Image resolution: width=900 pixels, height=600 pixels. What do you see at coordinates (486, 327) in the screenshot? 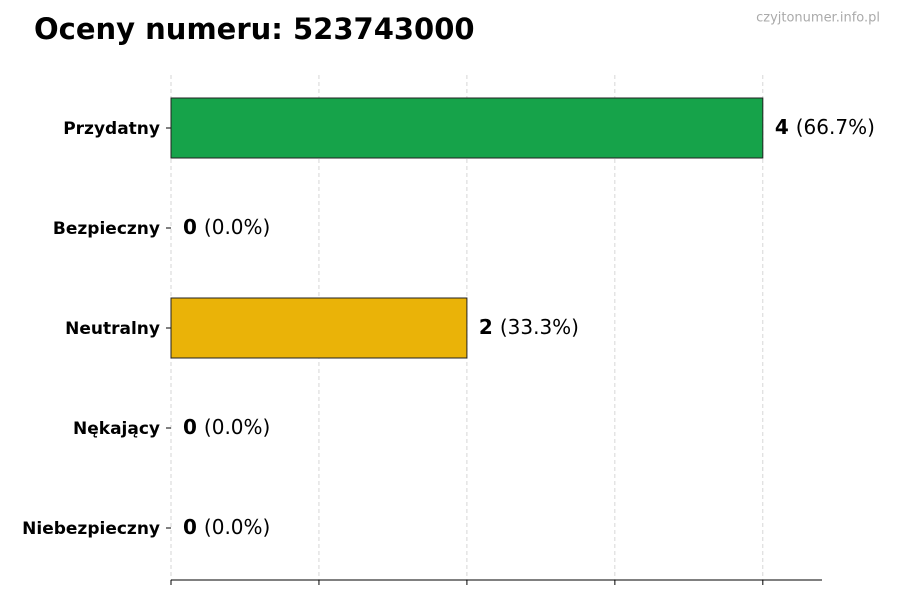
I see `value-count: 2` at bounding box center [486, 327].